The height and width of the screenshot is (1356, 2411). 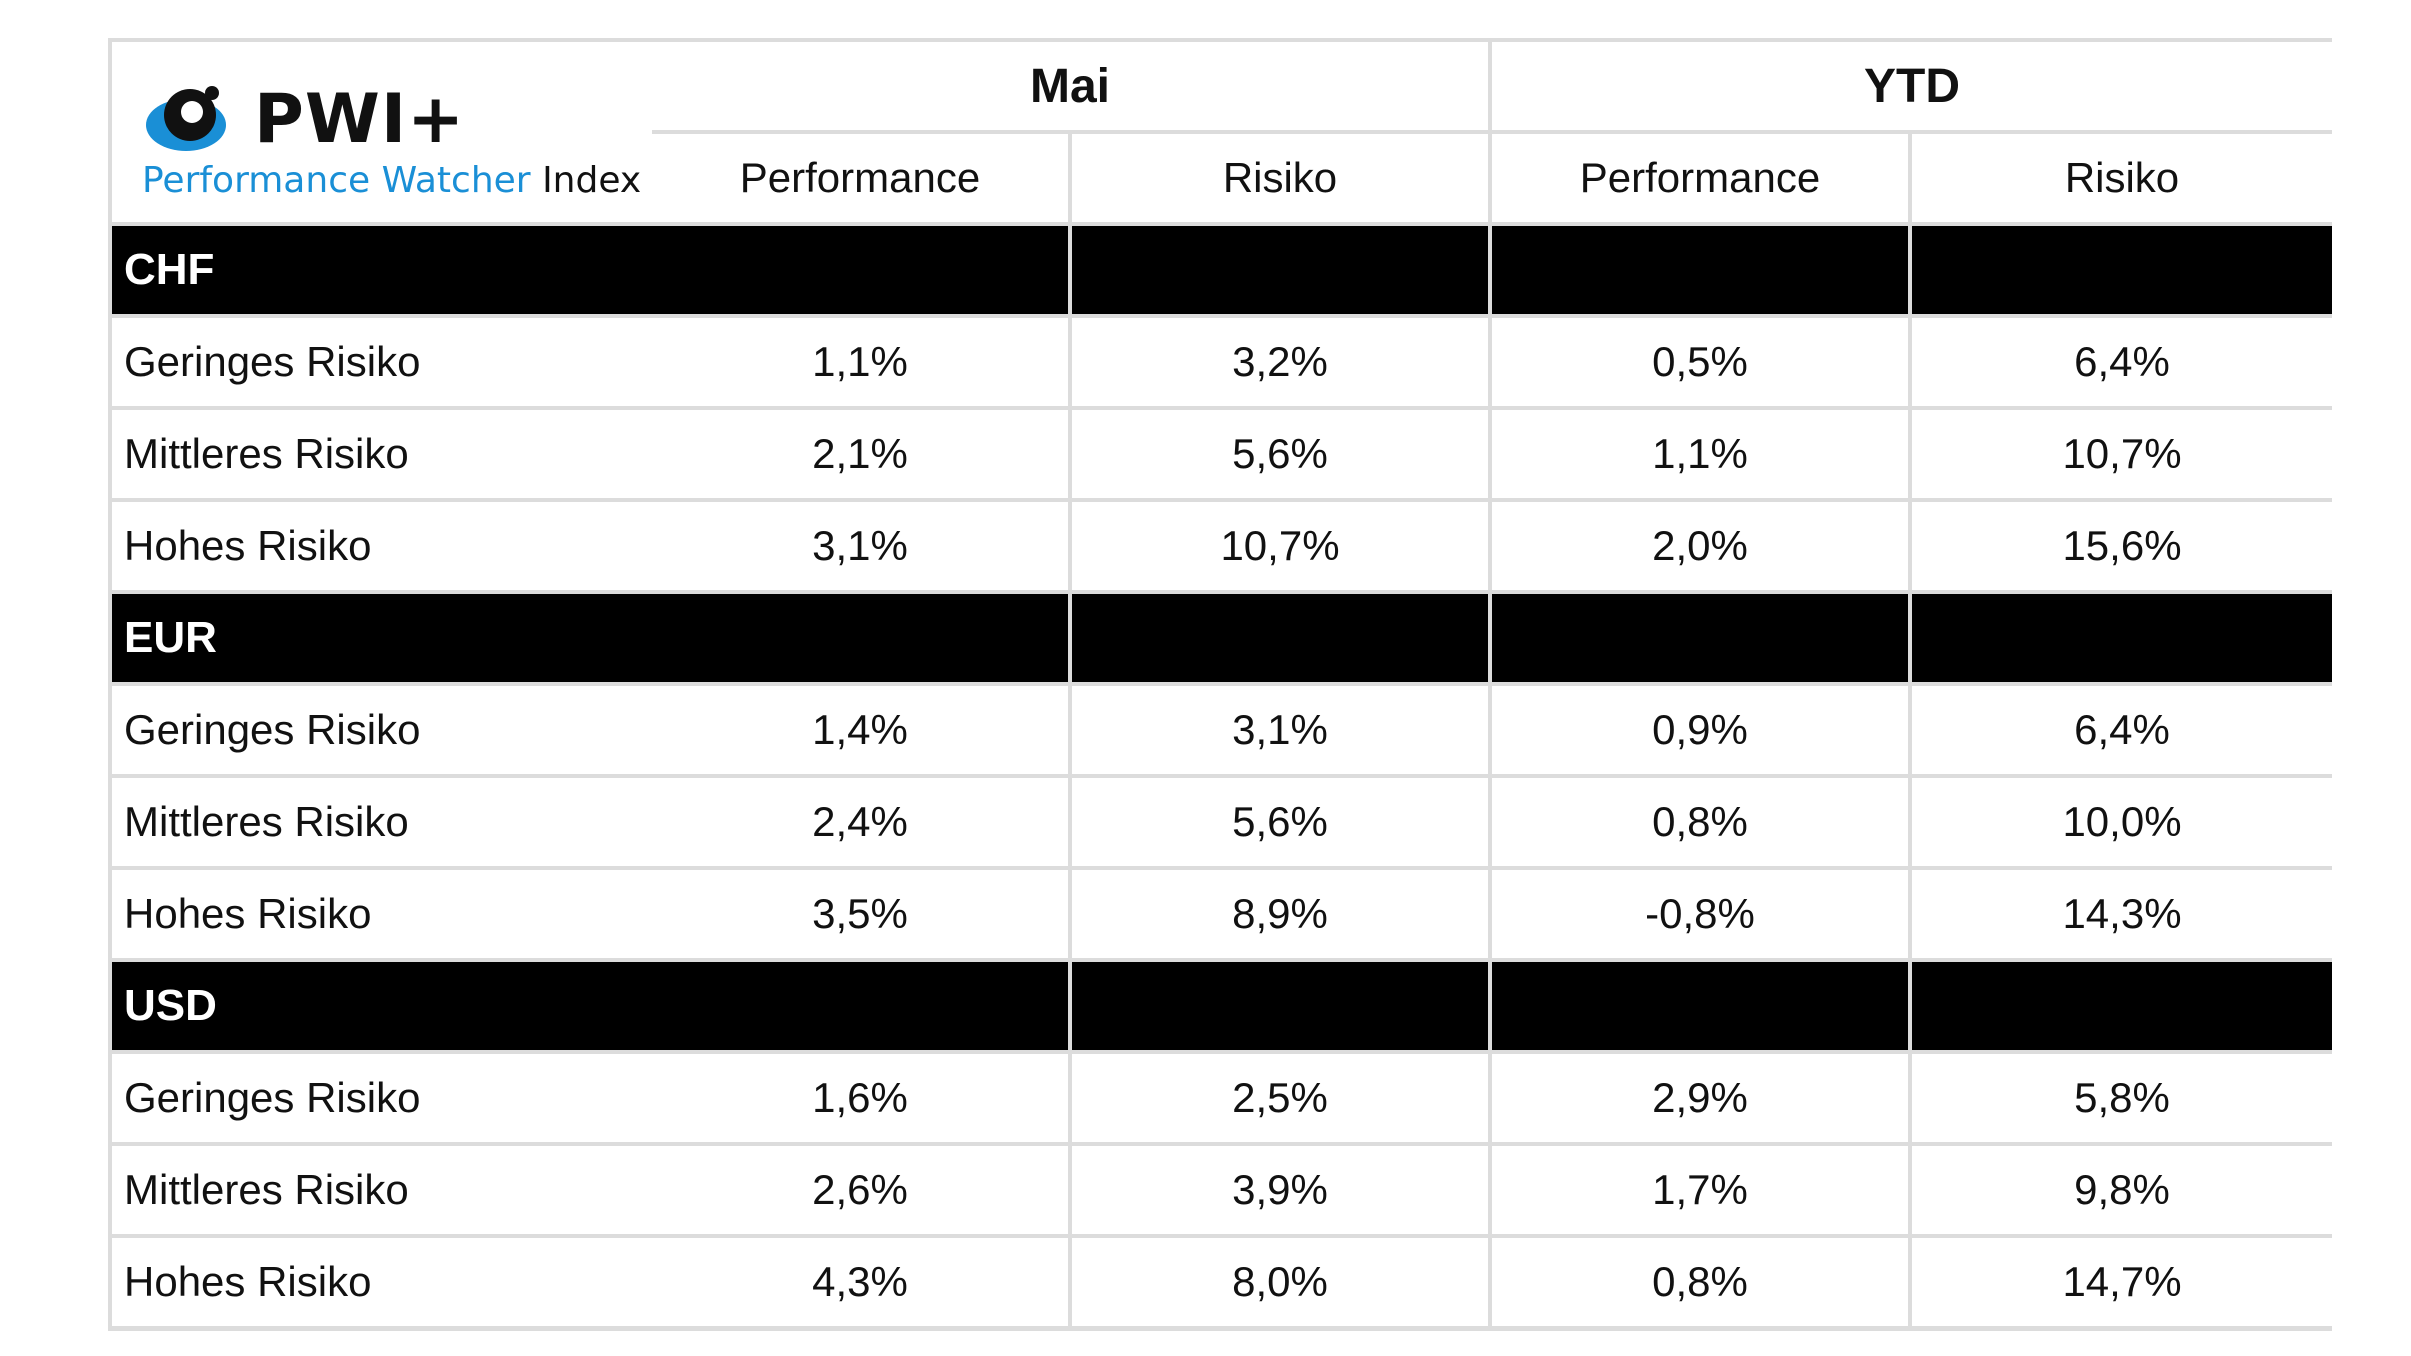 I want to click on value-cell: 8,0%, so click(x=1280, y=1282).